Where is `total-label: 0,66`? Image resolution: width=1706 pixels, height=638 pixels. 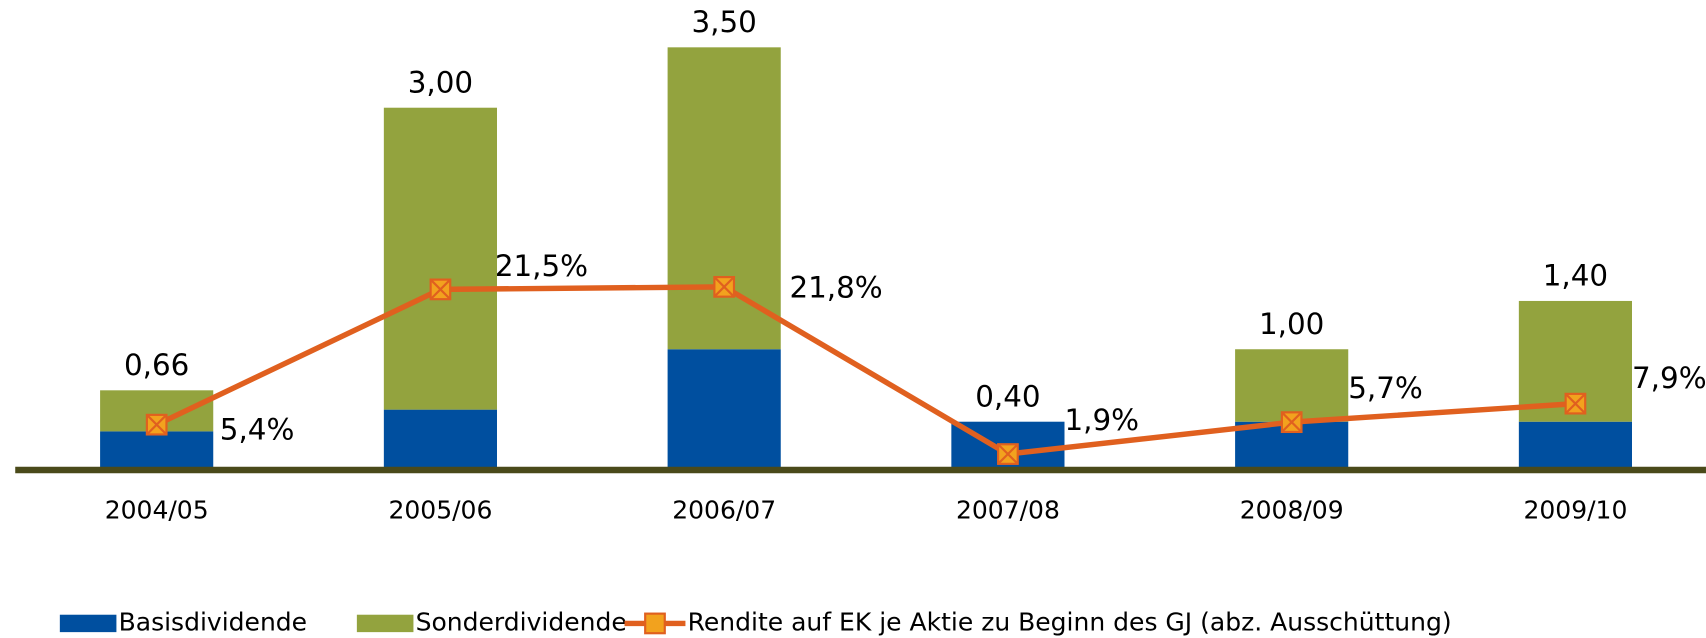
total-label: 0,66 is located at coordinates (156, 365).